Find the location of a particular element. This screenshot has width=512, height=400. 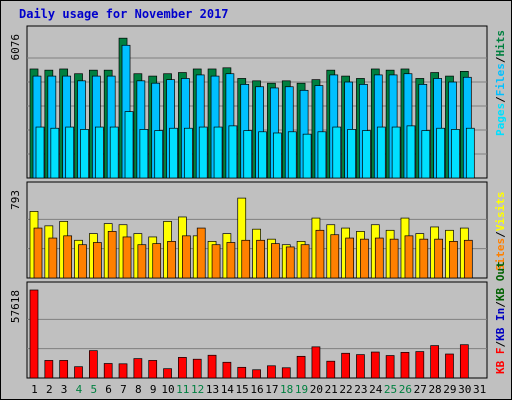

axis-label-part-pages: Pages is located at coordinates (500, 119).